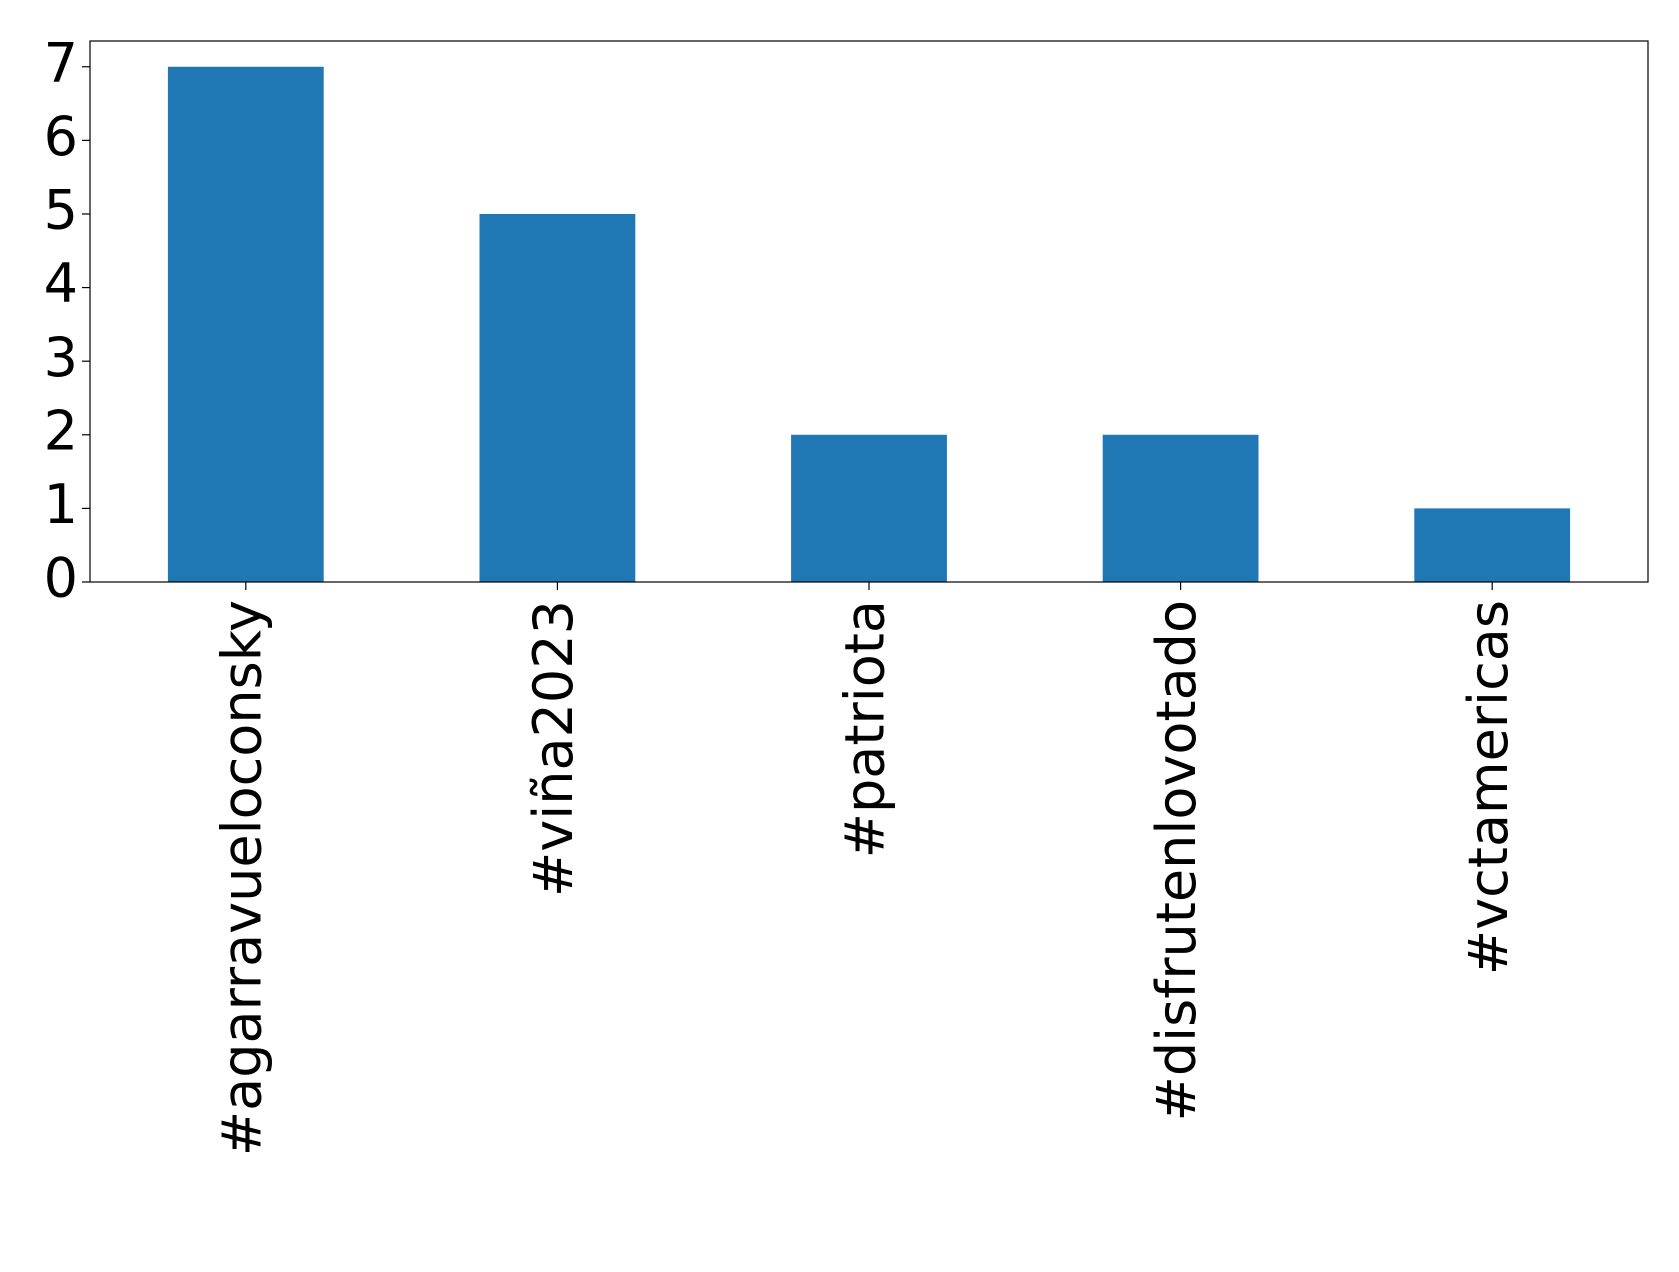 This screenshot has width=1679, height=1272. Describe the element at coordinates (865, 729) in the screenshot. I see `x-tick-label: #patriota` at that location.